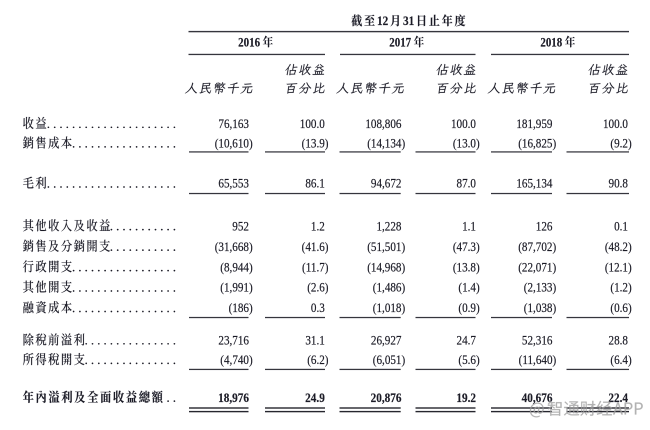 This screenshot has height=430, width=650. Describe the element at coordinates (618, 340) in the screenshot. I see `svg-text: 28.8` at that location.